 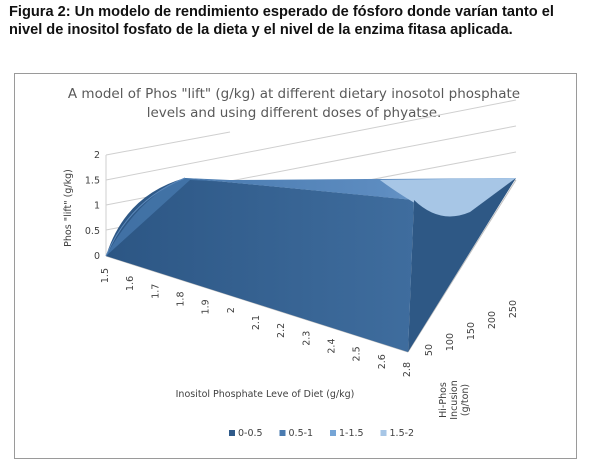 I want to click on legend-label: 1-1.5, so click(x=351, y=433).